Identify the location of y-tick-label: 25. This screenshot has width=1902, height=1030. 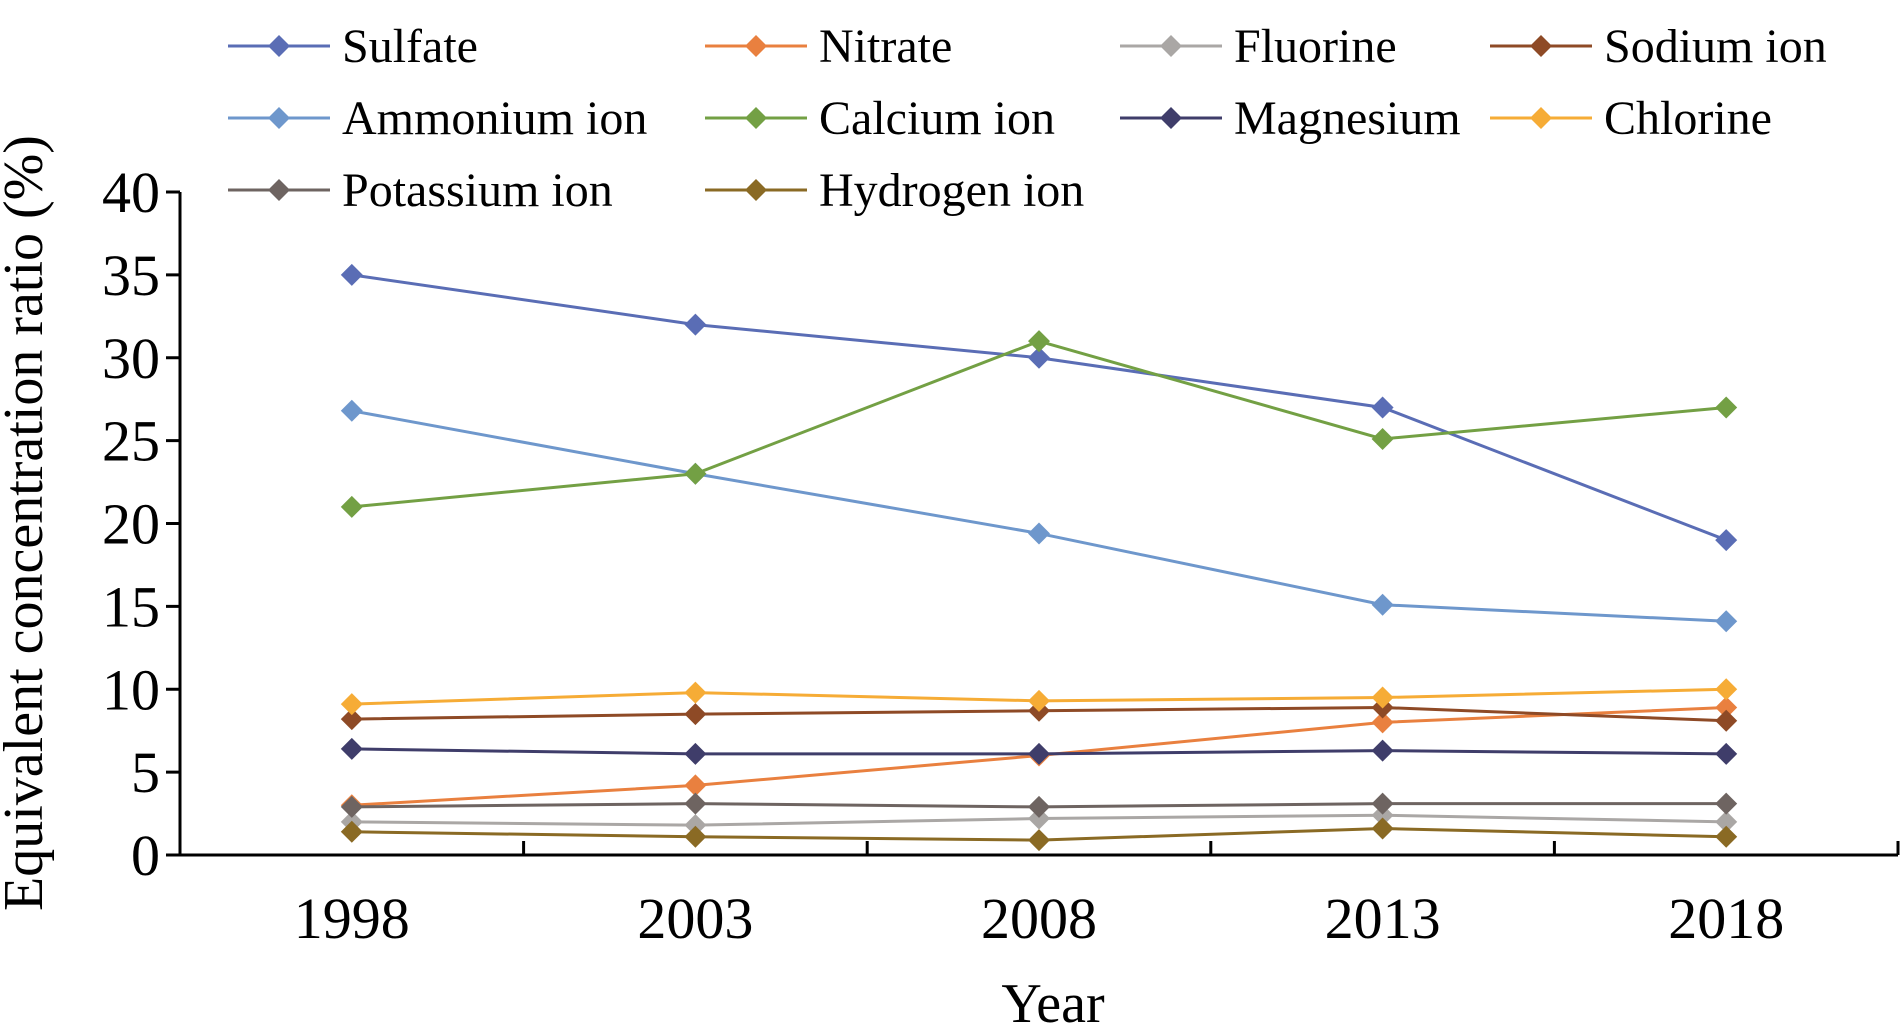
(131, 441).